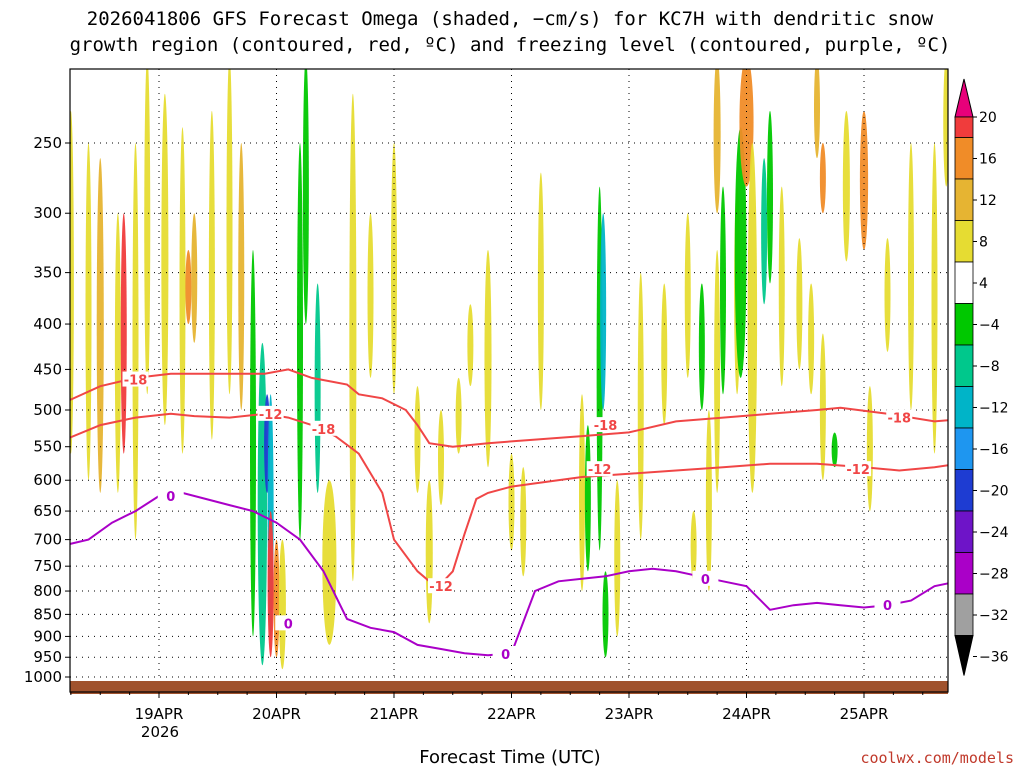 This screenshot has width=1024, height=768. Describe the element at coordinates (511, 714) in the screenshot. I see `x-tick-label: 22APR` at that location.